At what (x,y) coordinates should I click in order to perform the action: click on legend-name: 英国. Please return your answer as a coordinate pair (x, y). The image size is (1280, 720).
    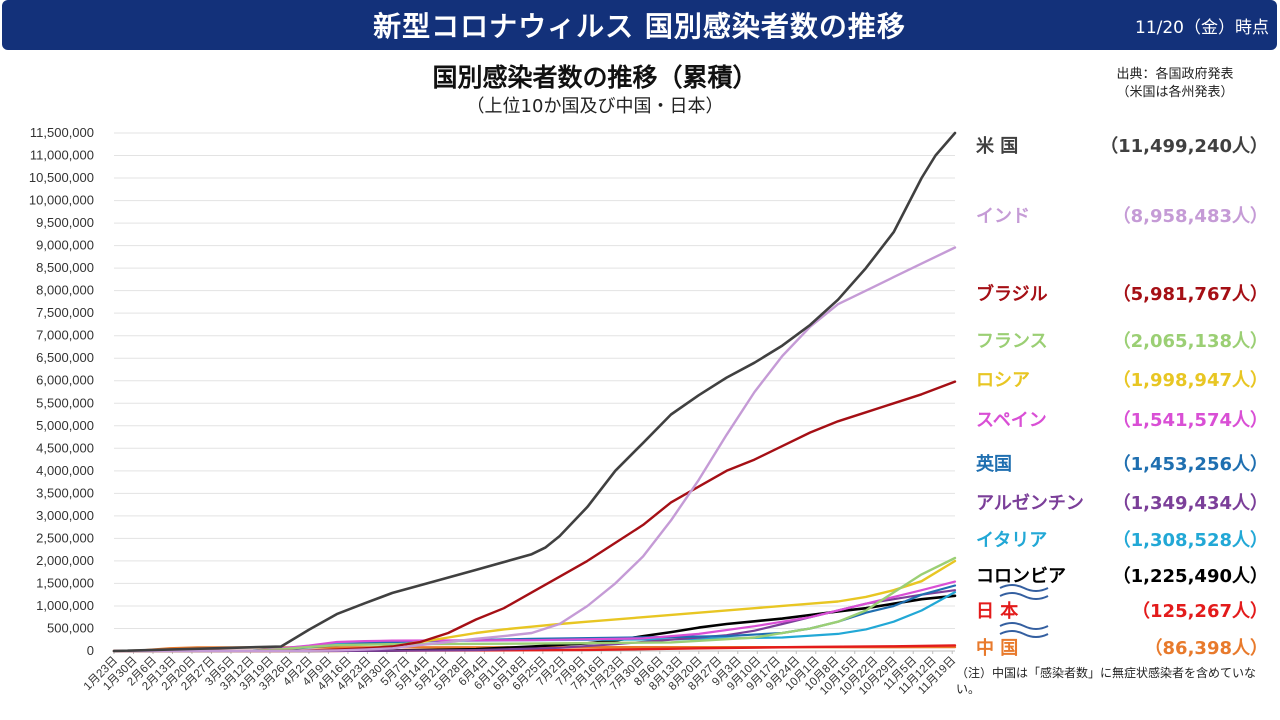
    Looking at the image, I should click on (994, 464).